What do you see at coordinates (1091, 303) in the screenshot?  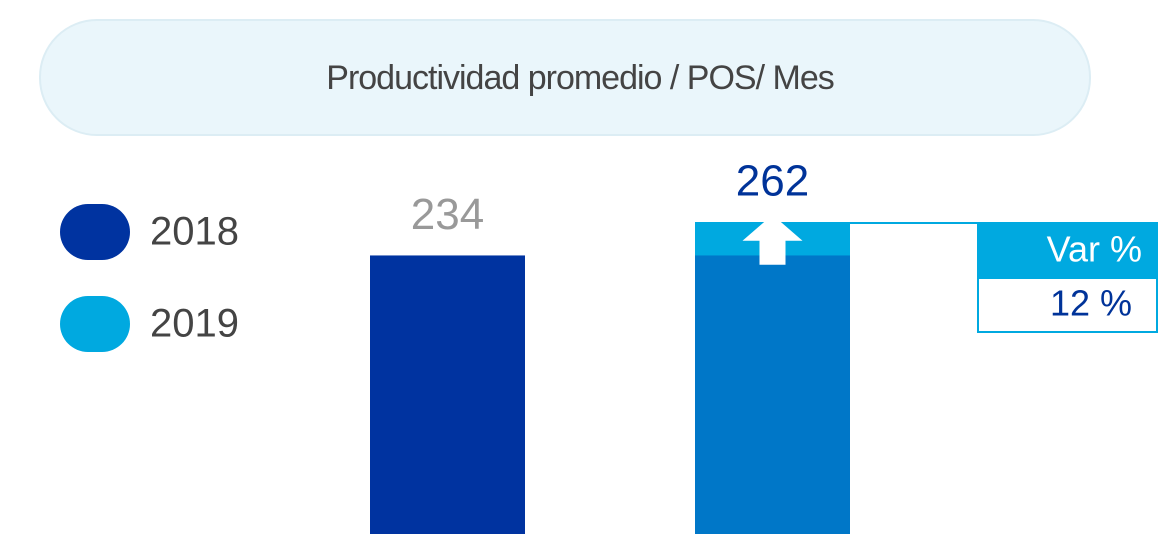 I see `var-value: 12 %` at bounding box center [1091, 303].